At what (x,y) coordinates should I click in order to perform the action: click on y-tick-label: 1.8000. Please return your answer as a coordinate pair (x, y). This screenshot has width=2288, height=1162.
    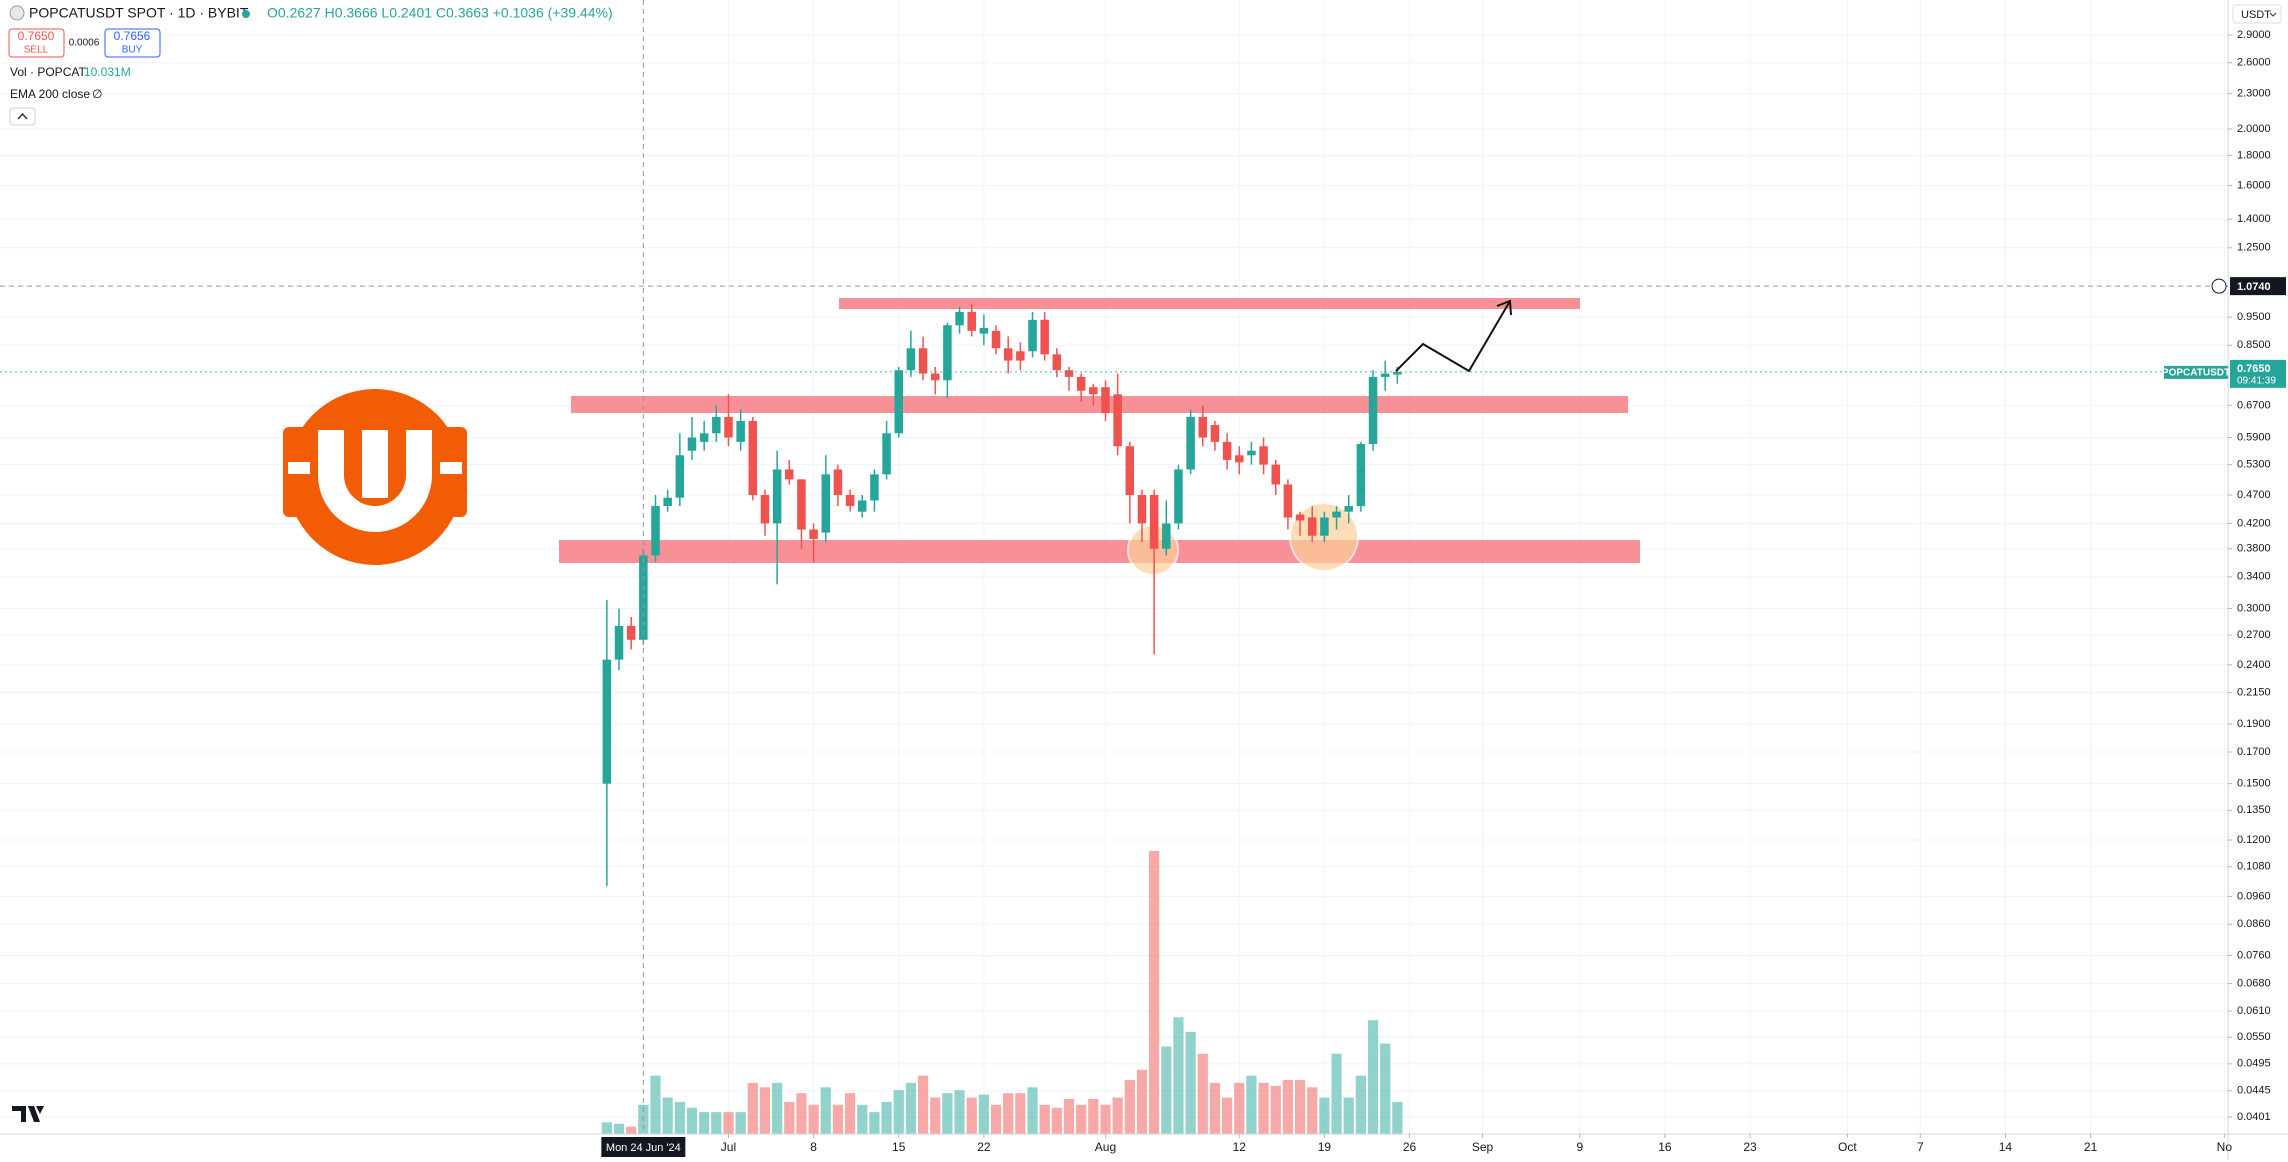
    Looking at the image, I should click on (2254, 156).